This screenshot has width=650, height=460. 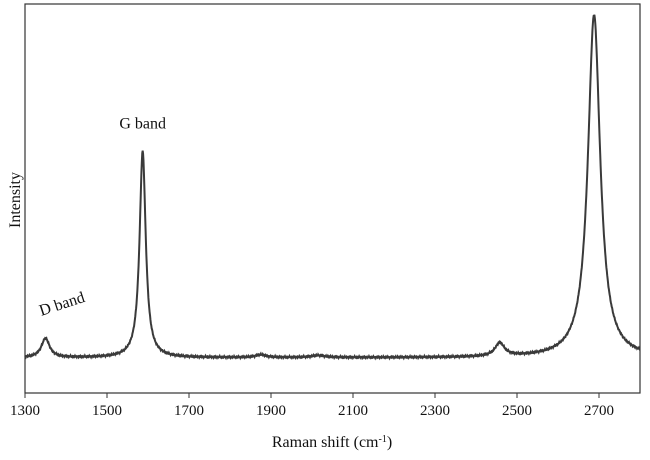 What do you see at coordinates (517, 411) in the screenshot?
I see `x-tick-label: 2500` at bounding box center [517, 411].